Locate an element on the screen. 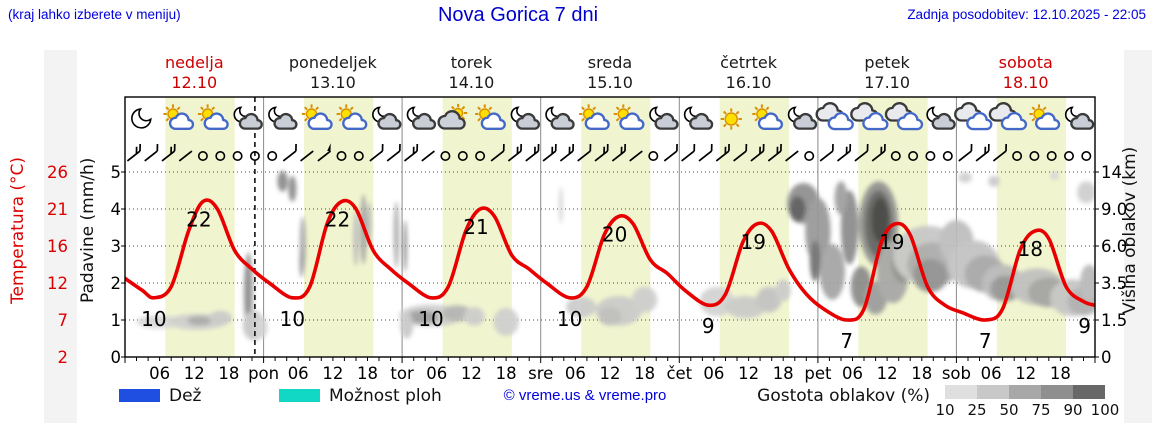 The width and height of the screenshot is (1152, 443). svg-text: 0 is located at coordinates (116, 357).